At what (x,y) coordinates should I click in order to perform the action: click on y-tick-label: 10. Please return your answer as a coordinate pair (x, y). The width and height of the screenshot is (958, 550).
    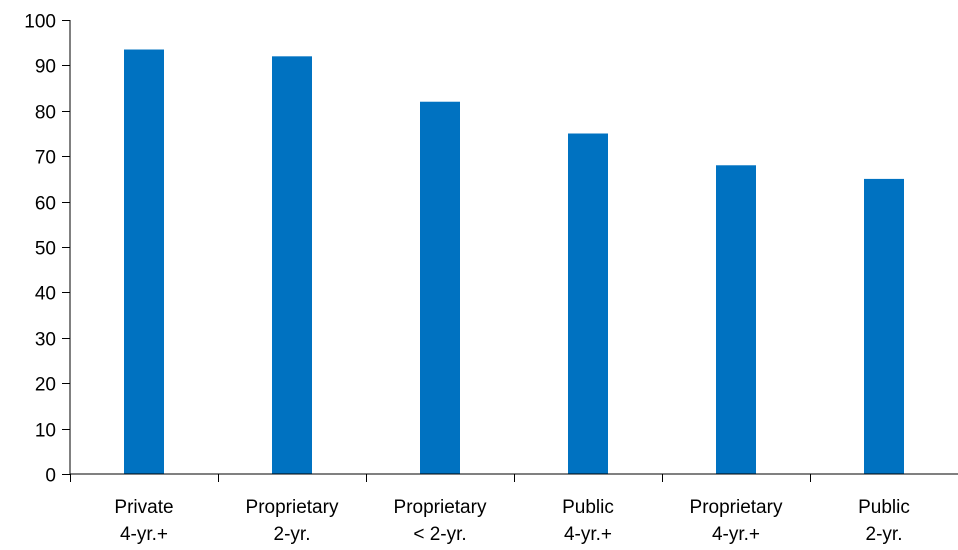
    Looking at the image, I should click on (45, 431).